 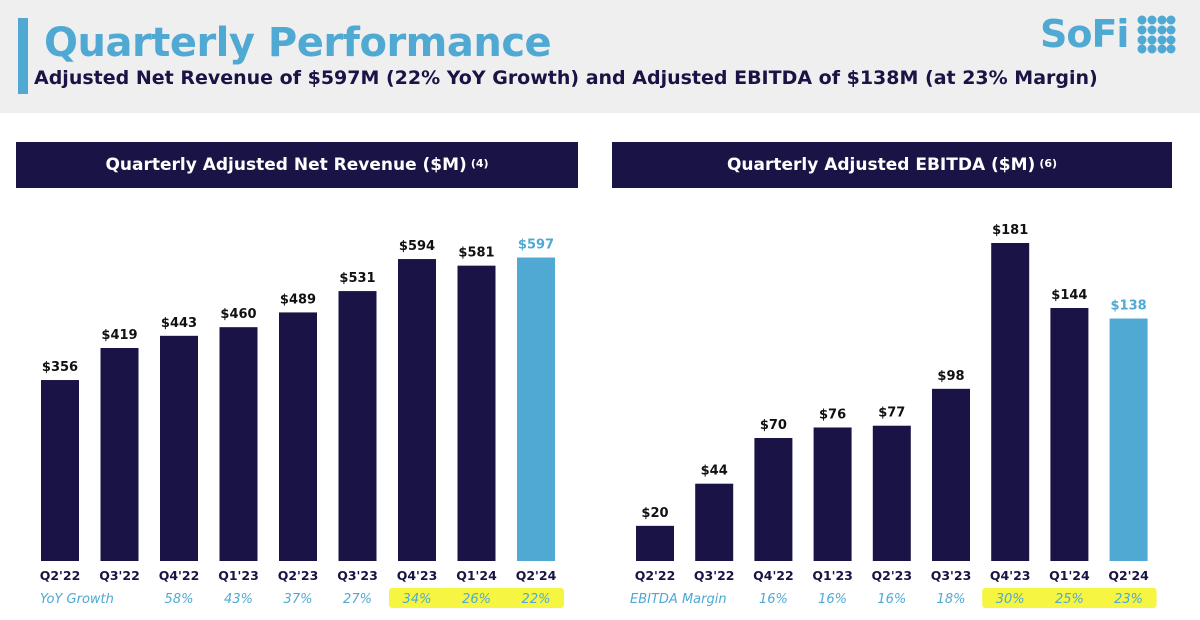 I want to click on ebitda-category-label: Q3'23, so click(x=951, y=575).